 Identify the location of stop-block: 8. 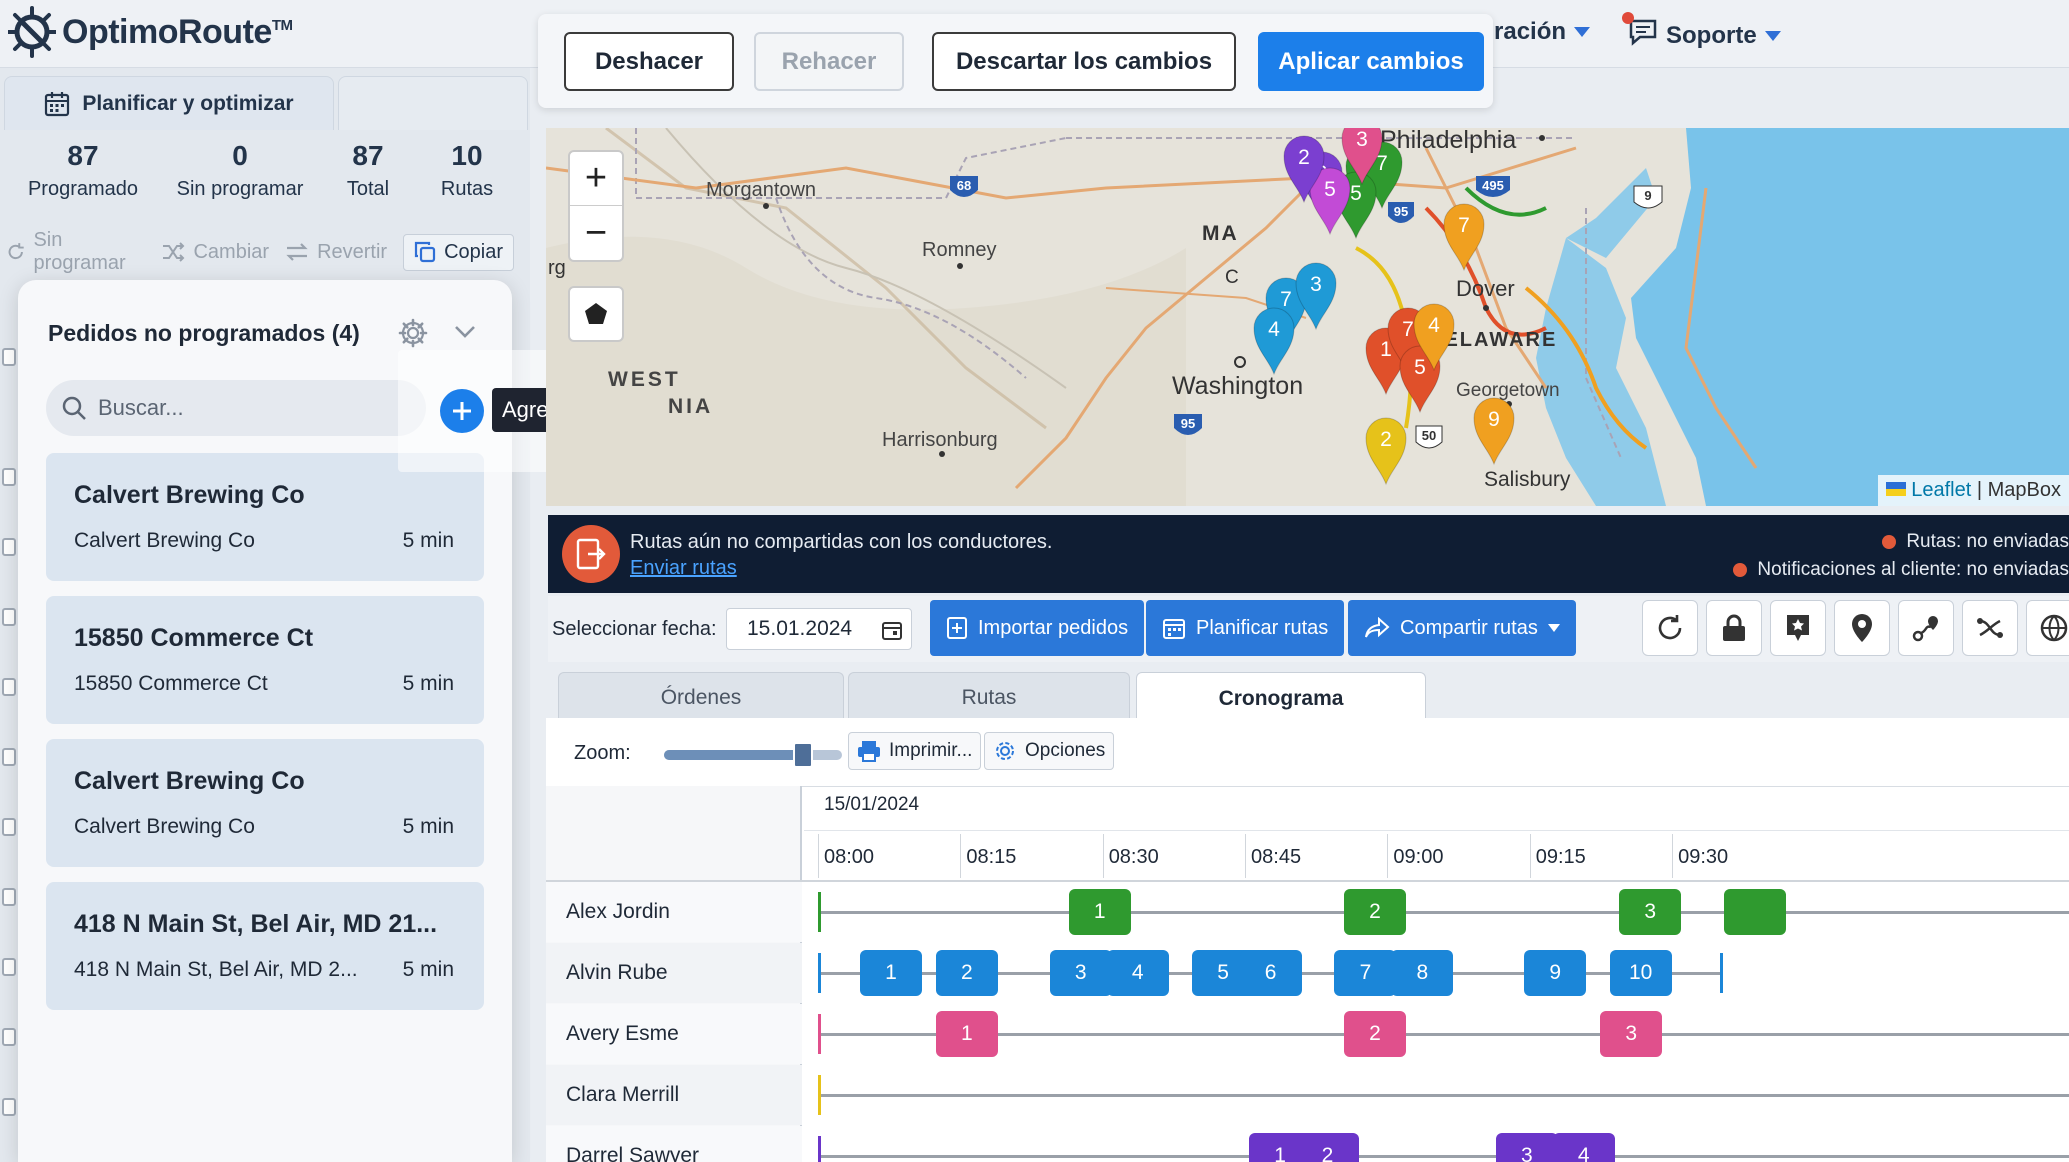
(1422, 973).